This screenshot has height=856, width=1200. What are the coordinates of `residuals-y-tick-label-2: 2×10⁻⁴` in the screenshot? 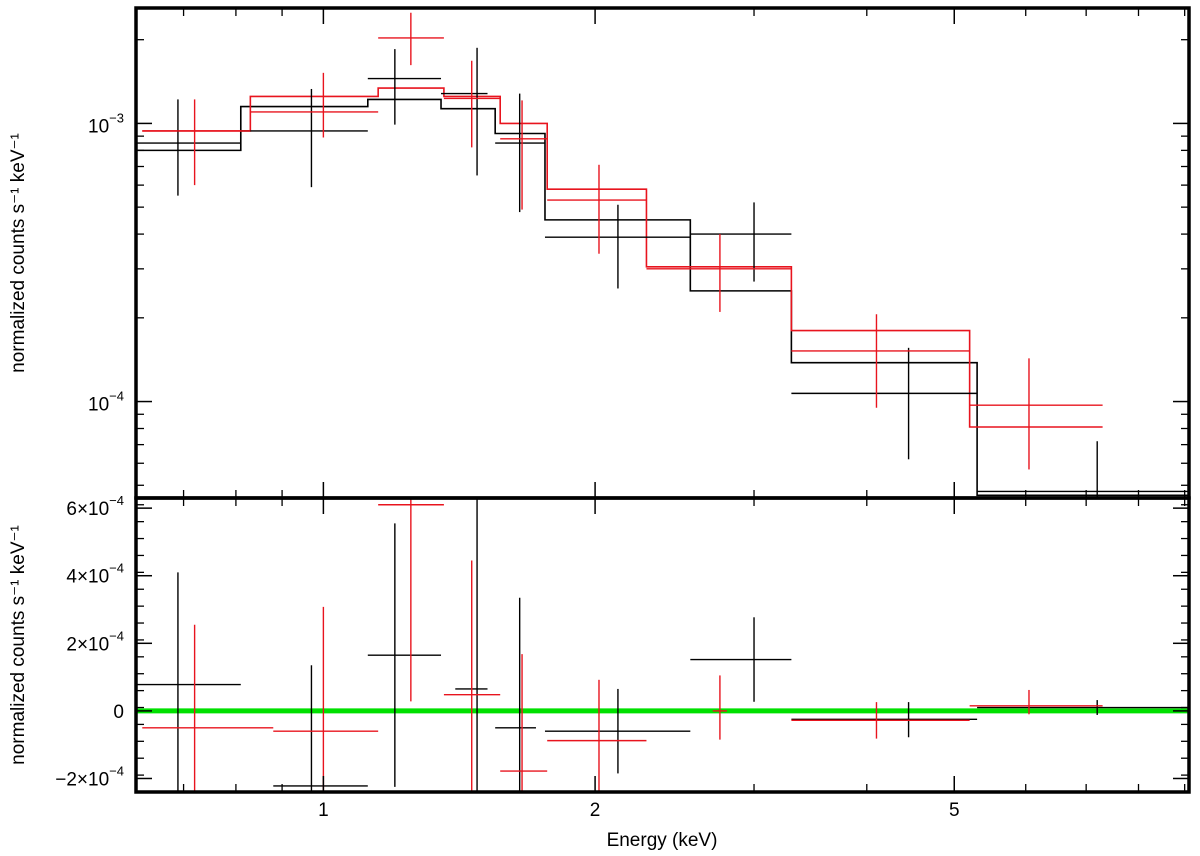 It's located at (95, 642).